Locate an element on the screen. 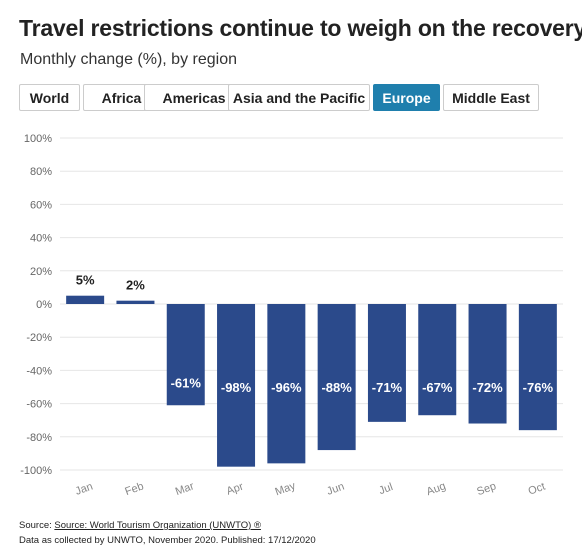 This screenshot has width=582, height=554. x-tick-label: Jun is located at coordinates (335, 489).